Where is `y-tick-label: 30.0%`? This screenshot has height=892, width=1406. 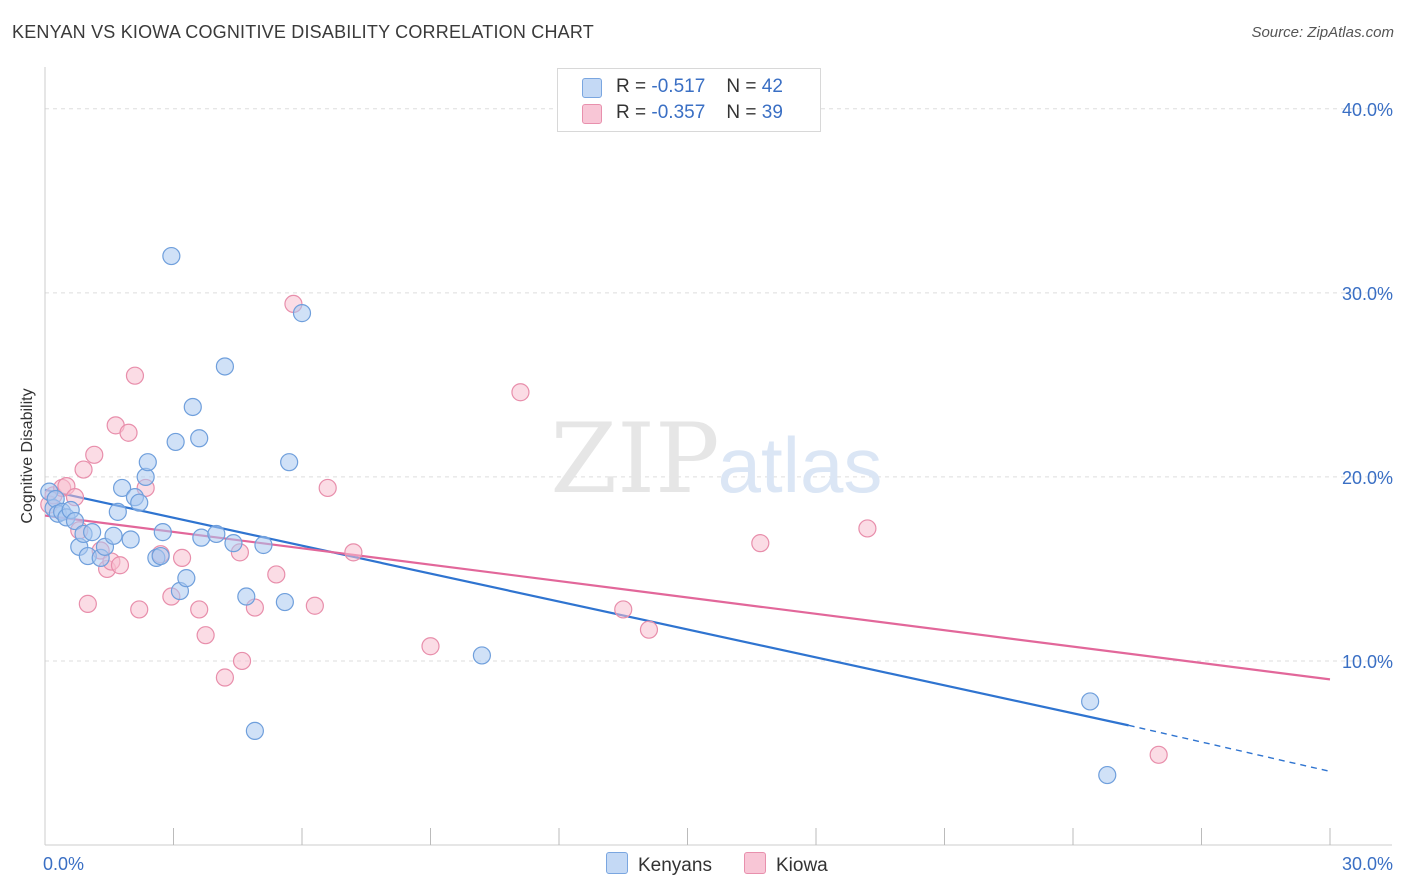 y-tick-label: 30.0% is located at coordinates (1367, 294).